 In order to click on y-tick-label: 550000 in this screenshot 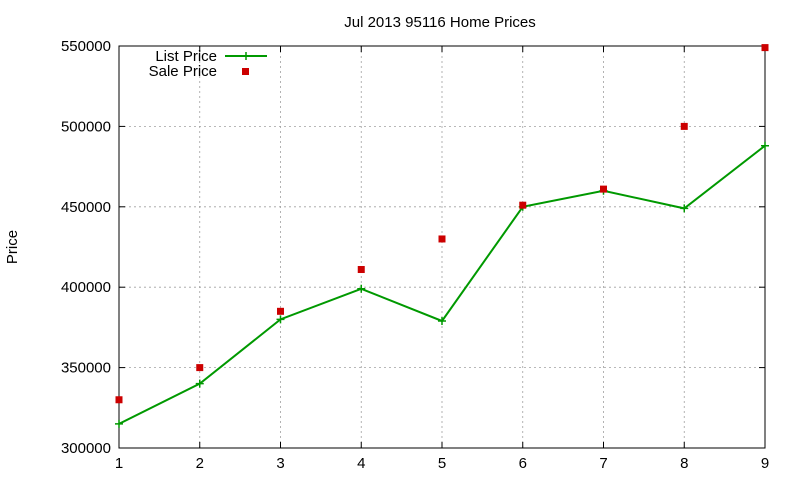, I will do `click(86, 46)`.